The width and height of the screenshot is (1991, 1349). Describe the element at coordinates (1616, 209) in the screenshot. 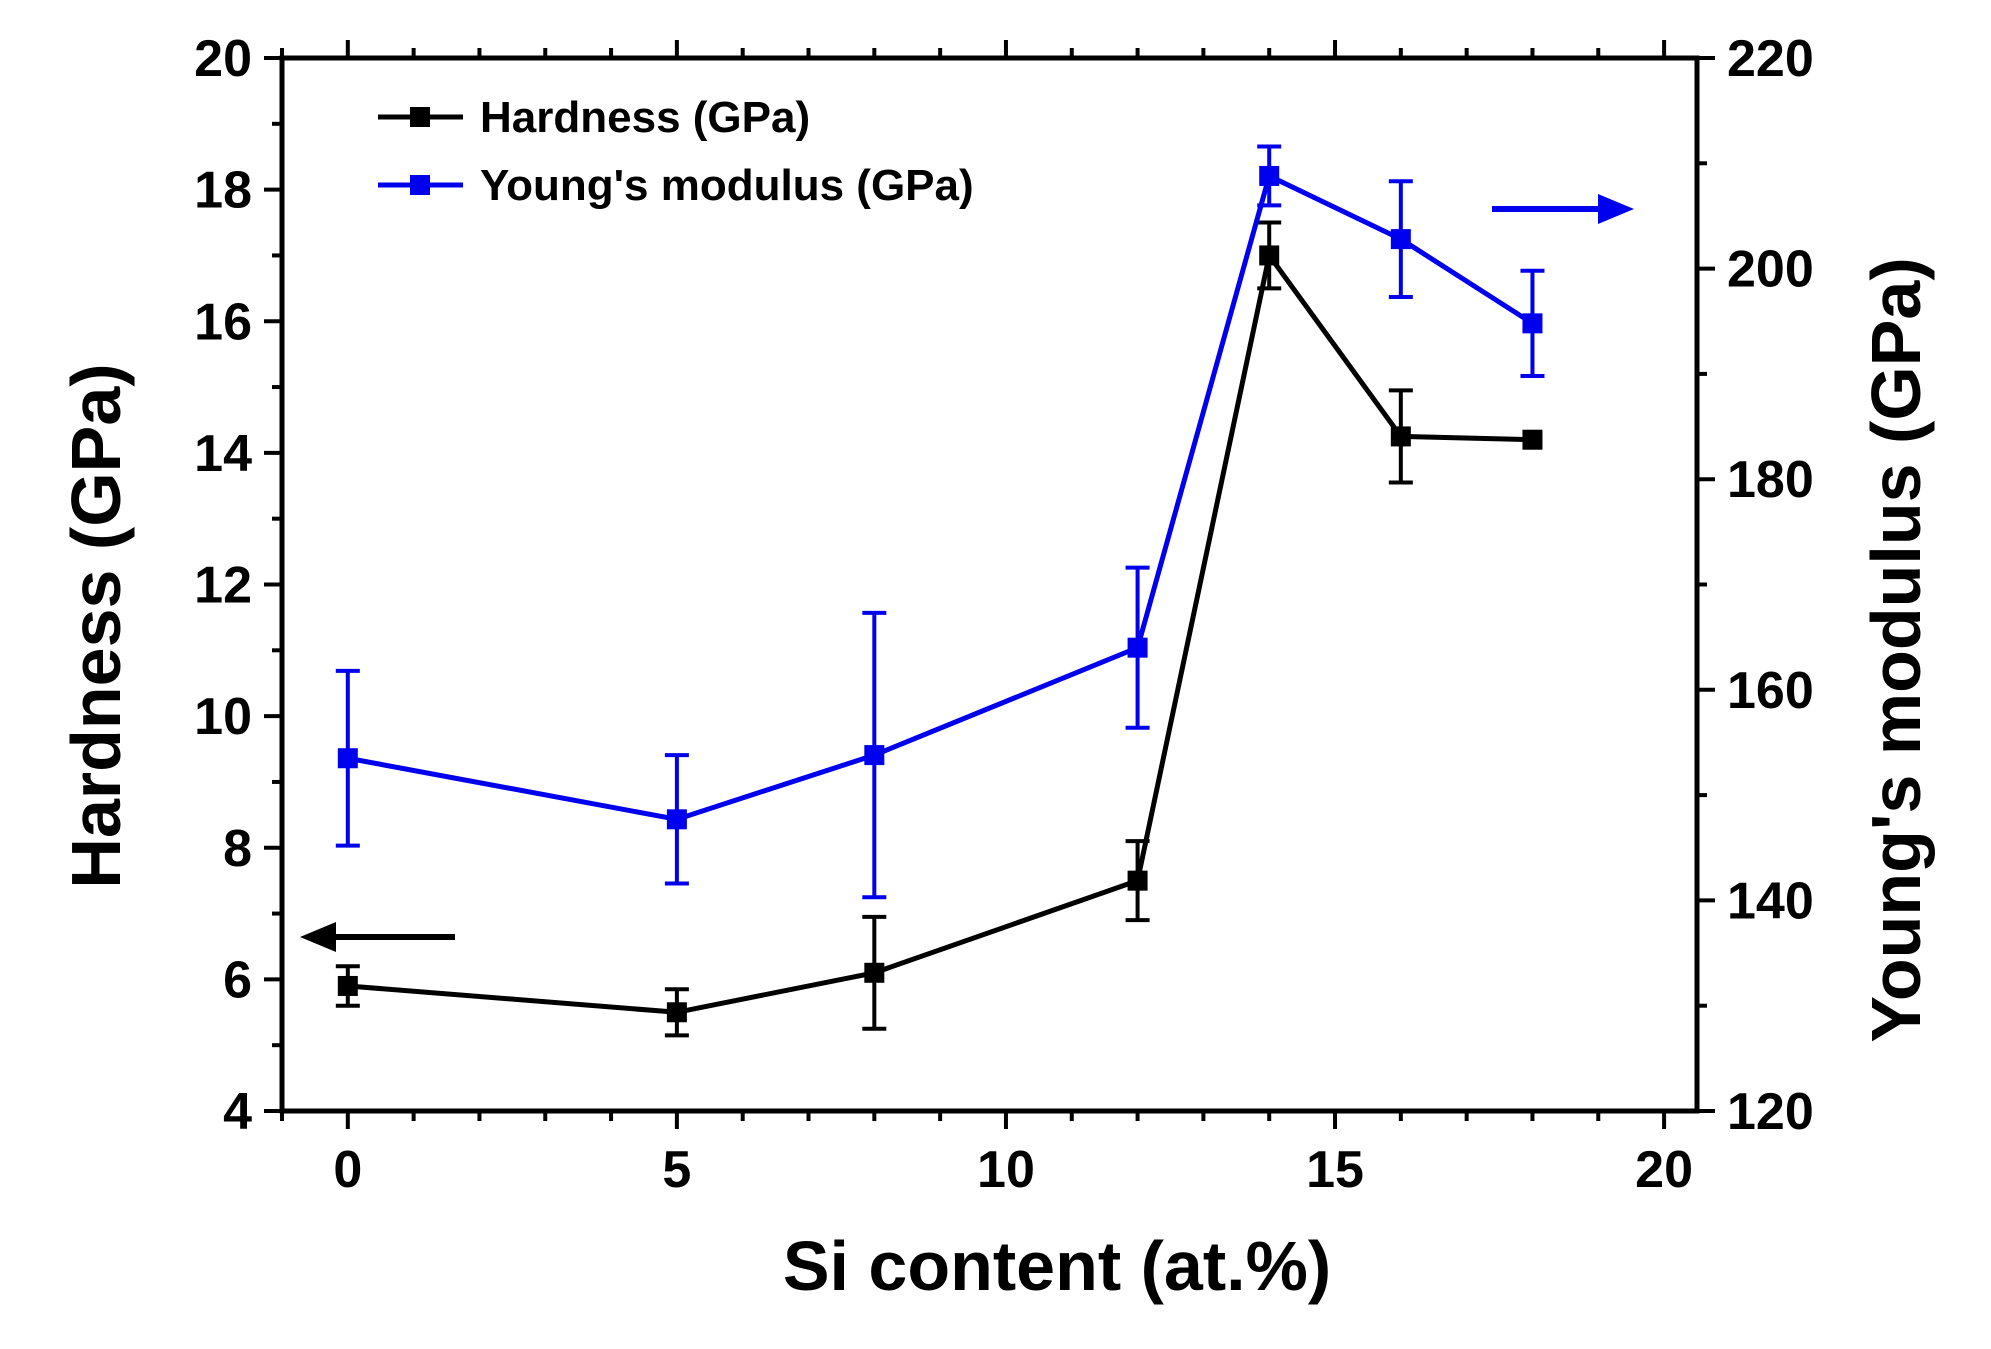

I see `right-axis-arrowhead` at that location.